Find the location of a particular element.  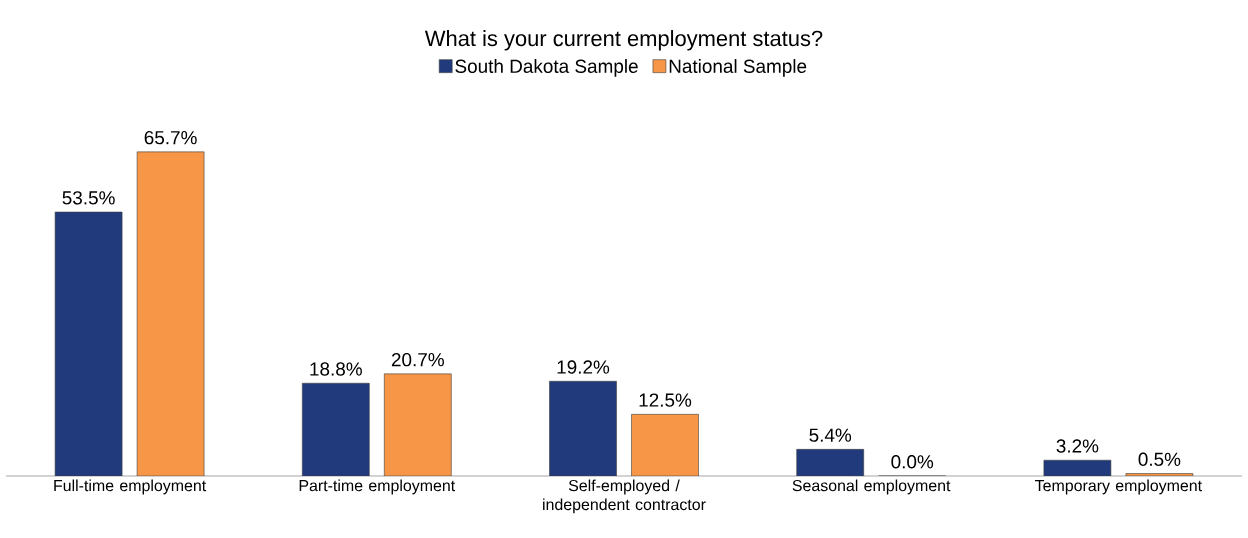

x-tick-label: Self-employed / independent contractor is located at coordinates (624, 496).